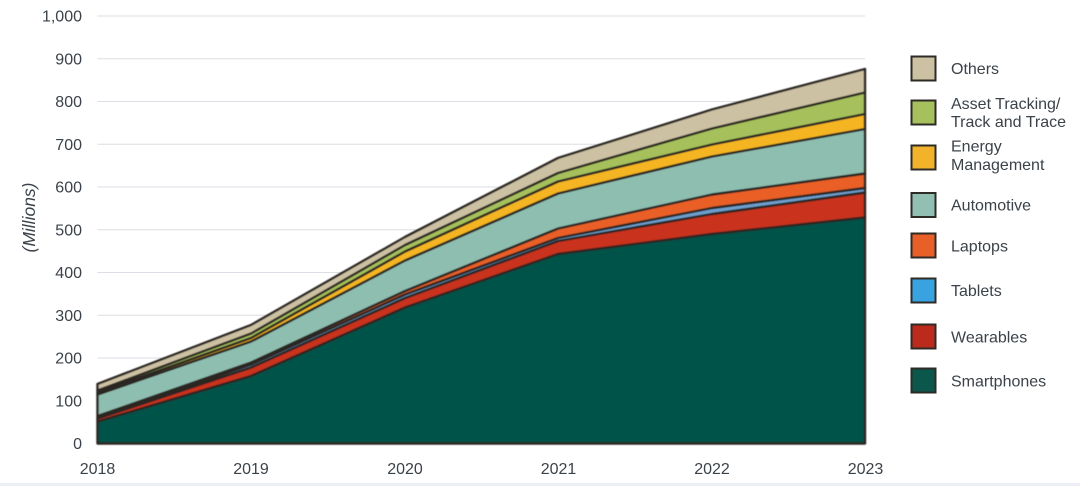  What do you see at coordinates (559, 469) in the screenshot?
I see `svg-text: 2021` at bounding box center [559, 469].